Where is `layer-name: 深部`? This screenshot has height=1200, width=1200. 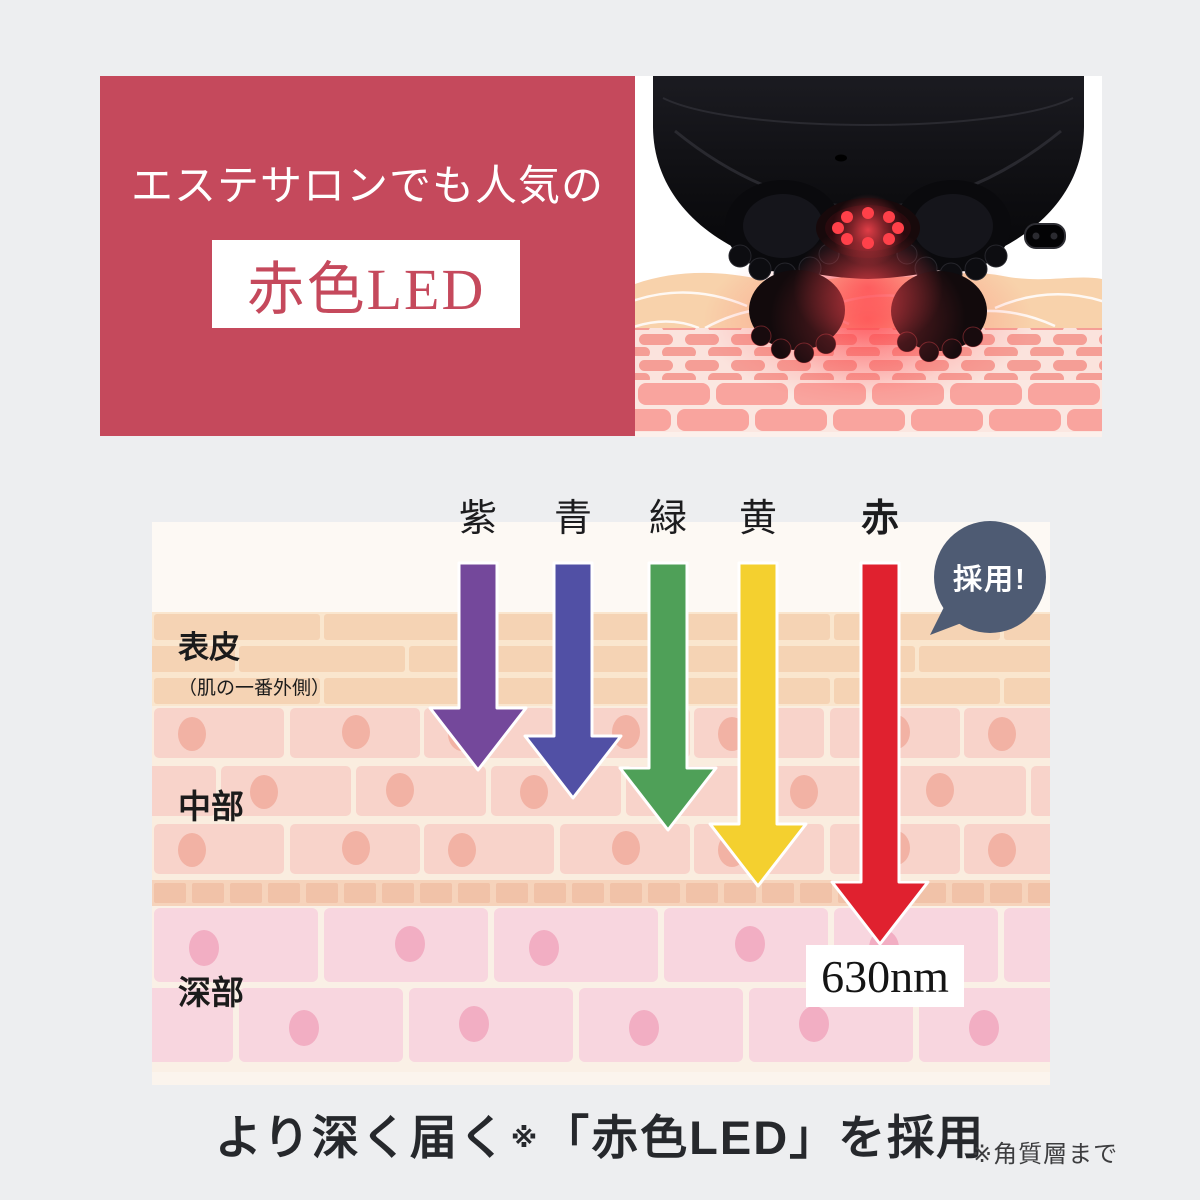
layer-name: 深部 is located at coordinates (211, 992).